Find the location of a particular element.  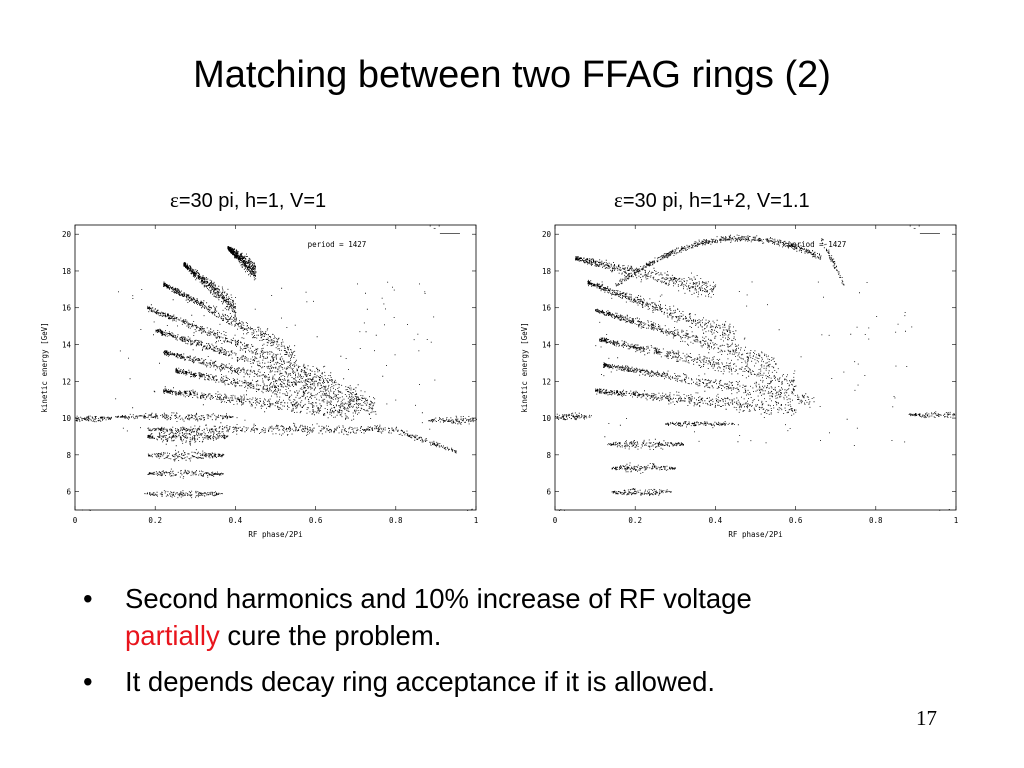

right-plot-caption: ε=30 pi, h=1+2, V=1.1 is located at coordinates (712, 200).